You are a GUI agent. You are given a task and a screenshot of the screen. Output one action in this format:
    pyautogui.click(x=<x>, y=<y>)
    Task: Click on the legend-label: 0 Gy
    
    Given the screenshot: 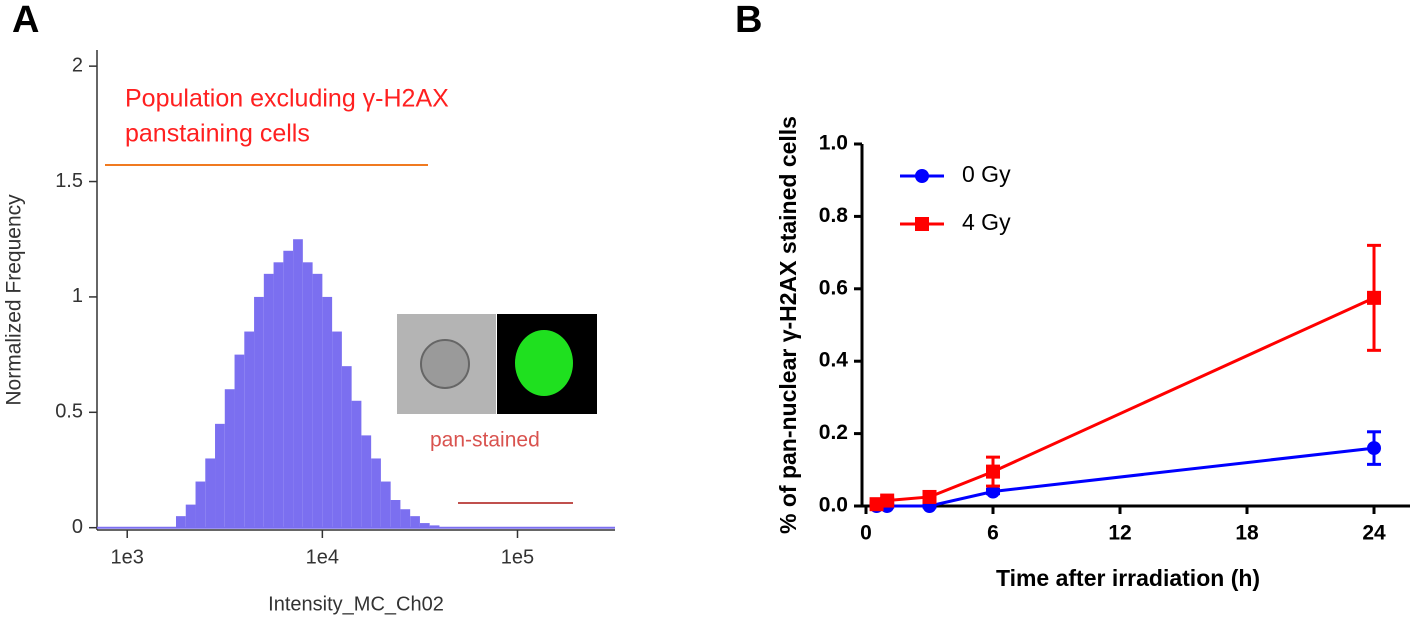 What is the action you would take?
    pyautogui.click(x=986, y=174)
    